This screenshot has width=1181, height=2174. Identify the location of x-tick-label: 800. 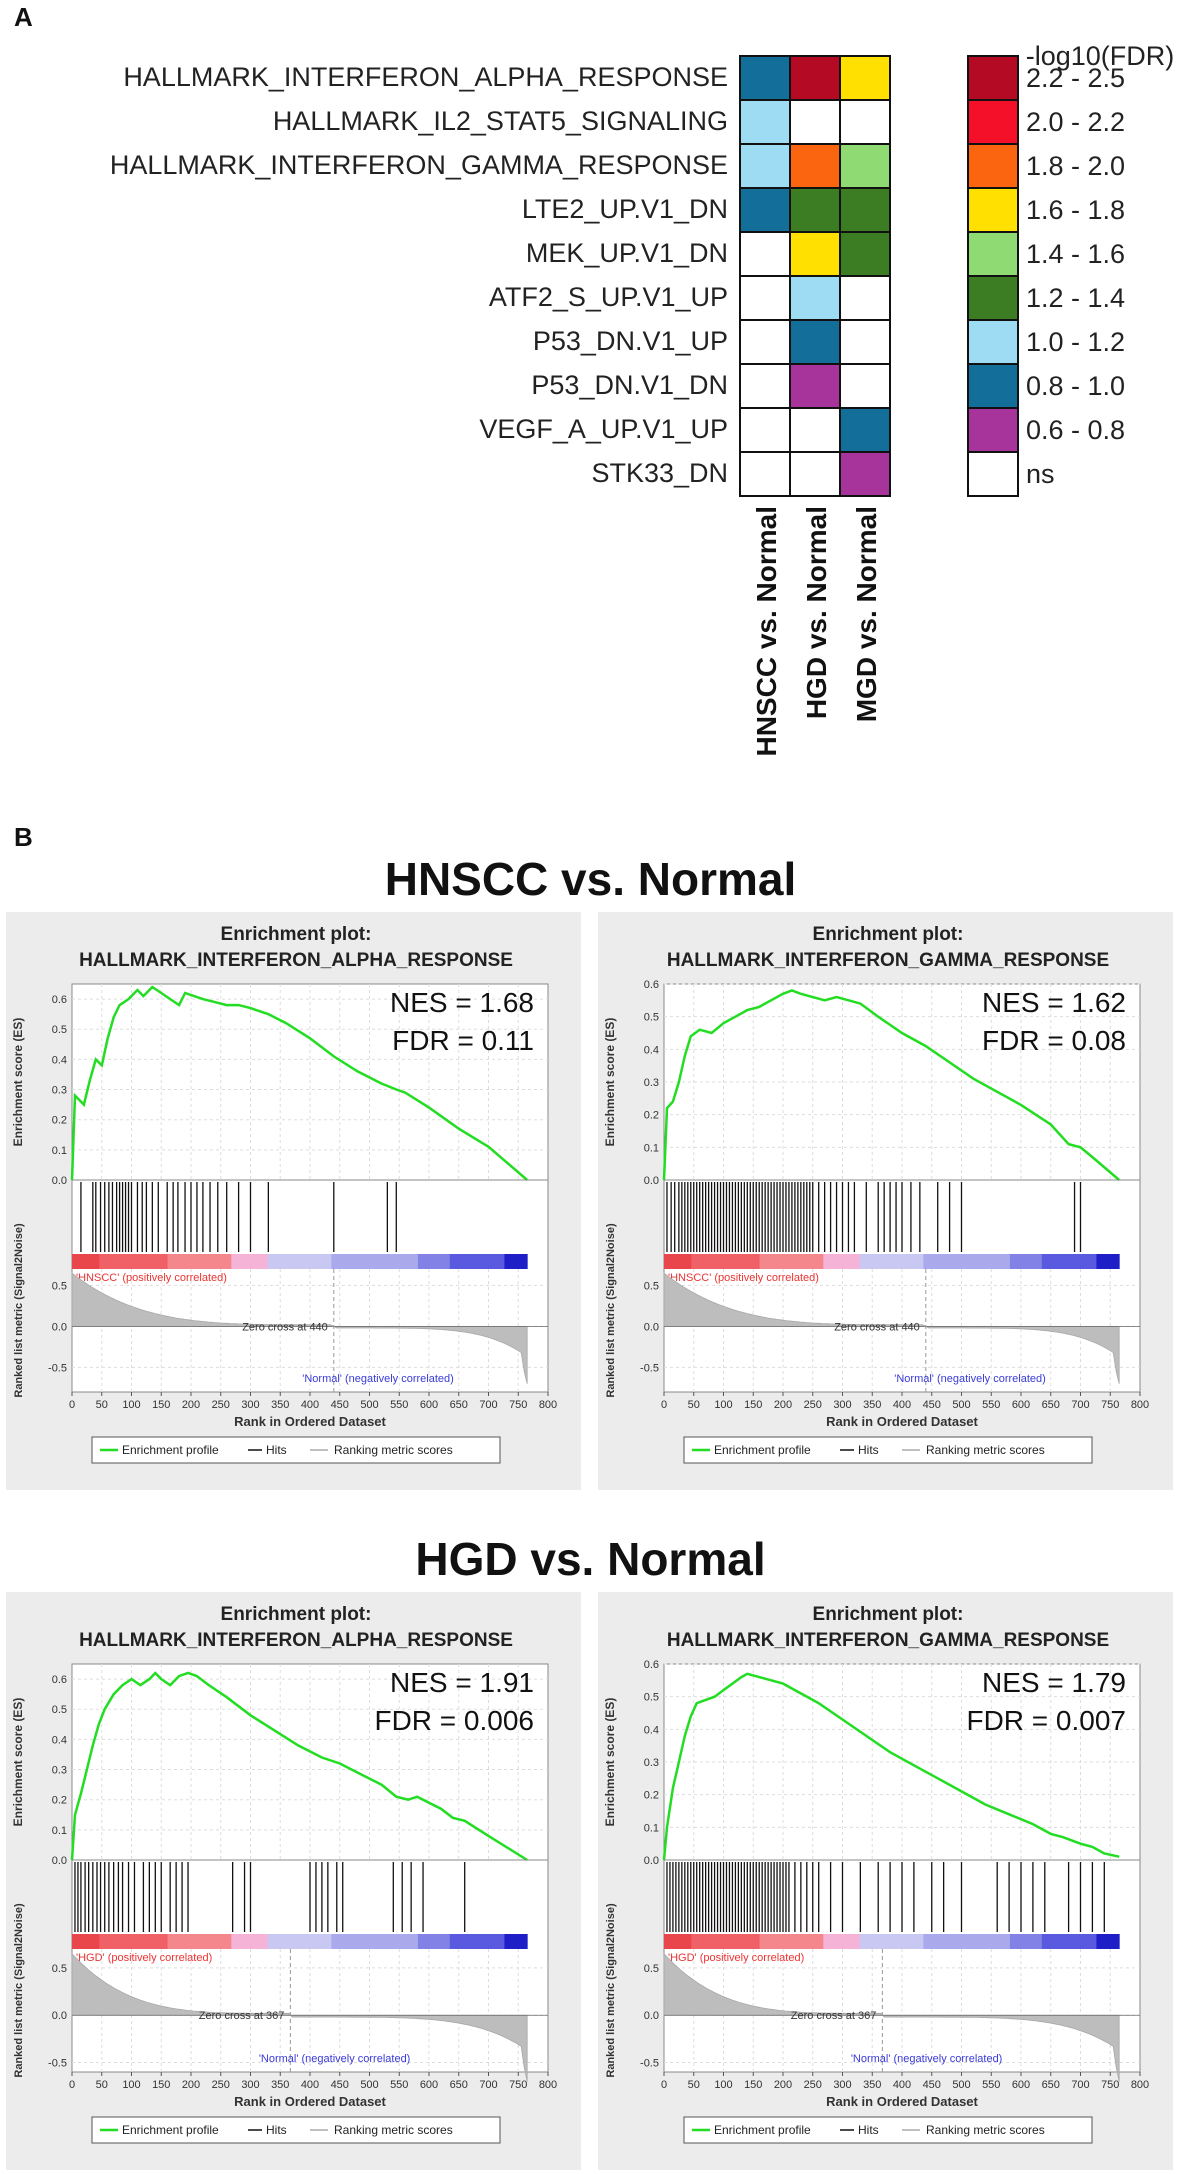
(548, 1405).